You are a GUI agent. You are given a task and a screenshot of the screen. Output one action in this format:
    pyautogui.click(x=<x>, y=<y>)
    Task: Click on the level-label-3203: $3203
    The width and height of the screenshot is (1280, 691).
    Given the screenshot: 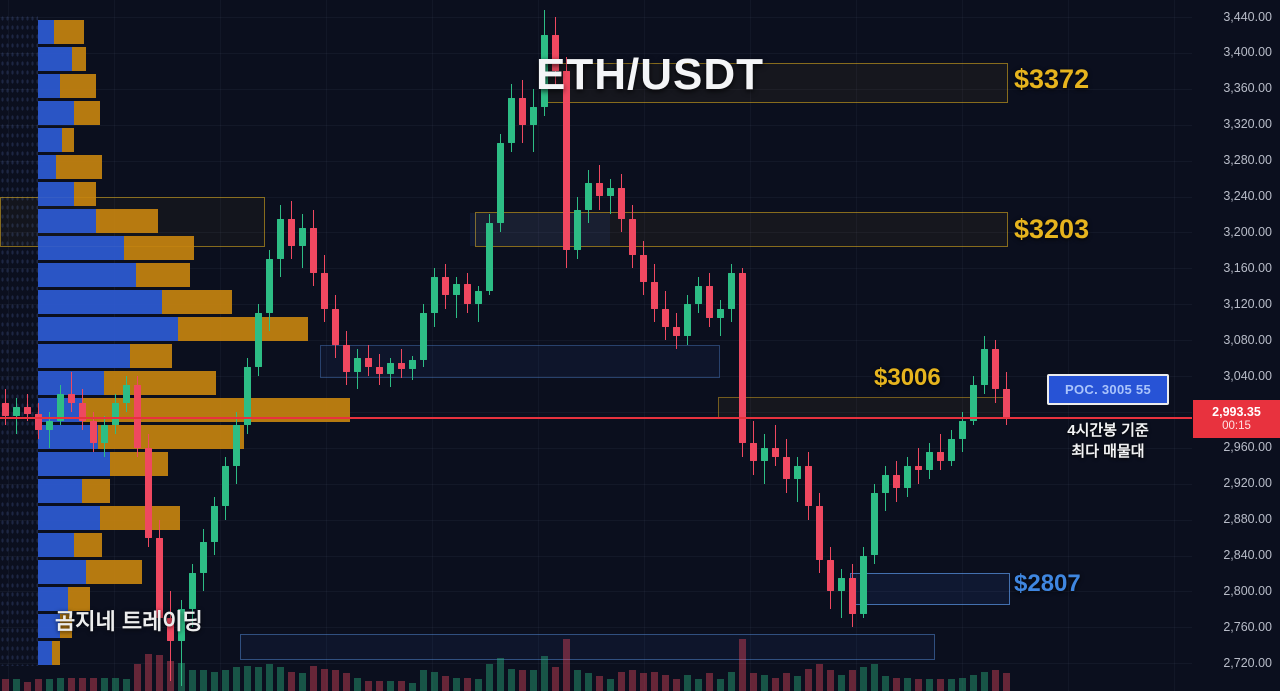 What is the action you would take?
    pyautogui.click(x=1052, y=229)
    